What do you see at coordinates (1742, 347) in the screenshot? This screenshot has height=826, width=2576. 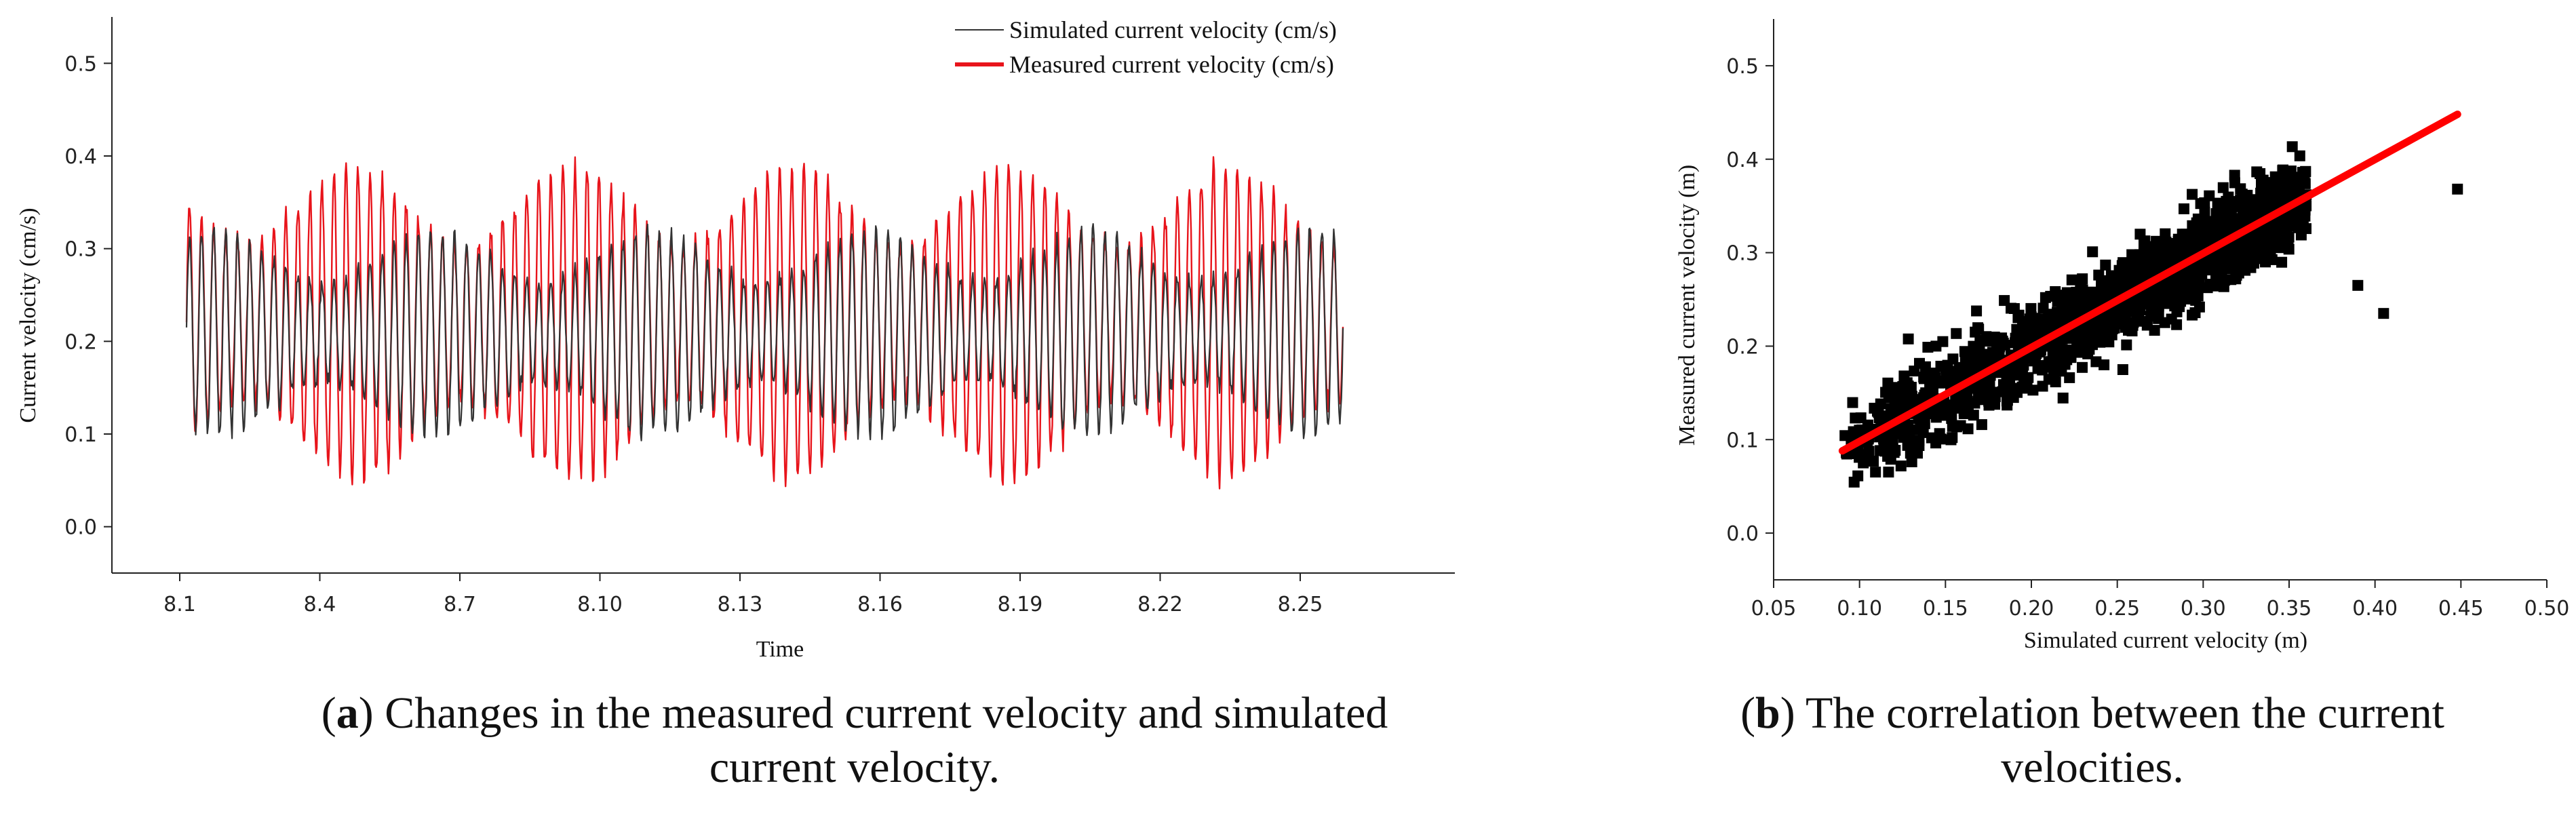 I see `y-tick-label: 0.2` at bounding box center [1742, 347].